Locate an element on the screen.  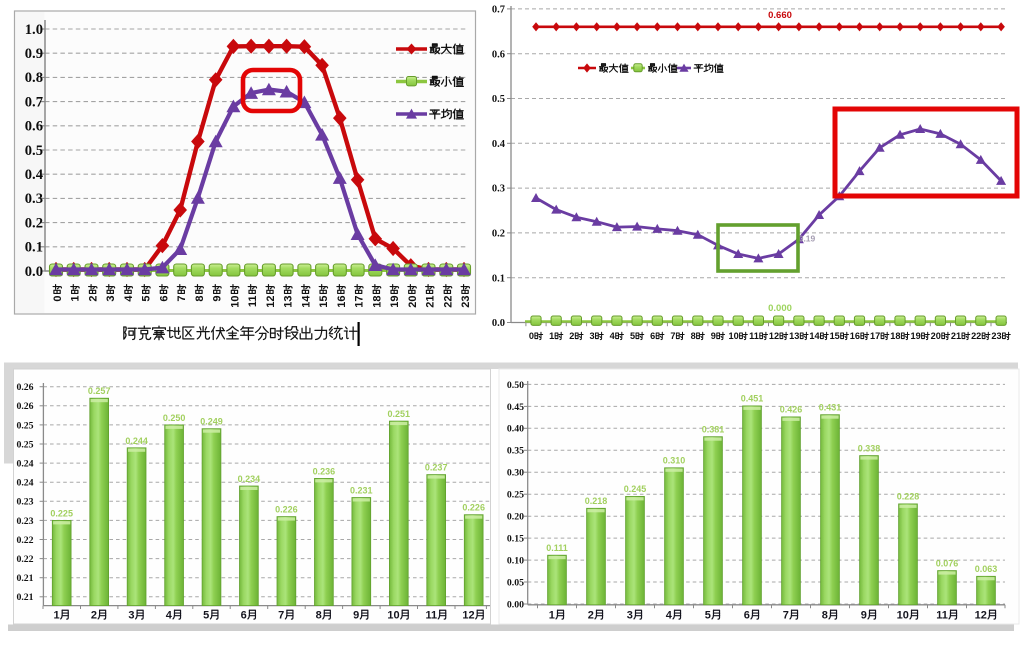
svg-text: 0.063 is located at coordinates (986, 569).